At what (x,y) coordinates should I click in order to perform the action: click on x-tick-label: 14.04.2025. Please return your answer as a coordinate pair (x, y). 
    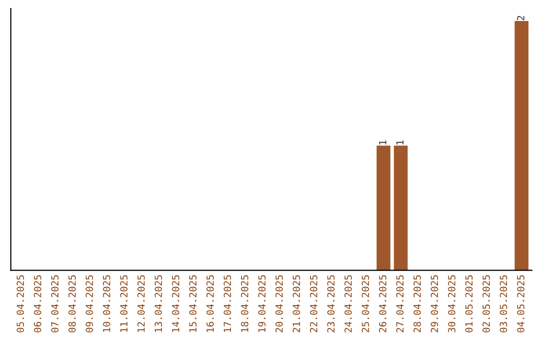
    Looking at the image, I should click on (176, 303).